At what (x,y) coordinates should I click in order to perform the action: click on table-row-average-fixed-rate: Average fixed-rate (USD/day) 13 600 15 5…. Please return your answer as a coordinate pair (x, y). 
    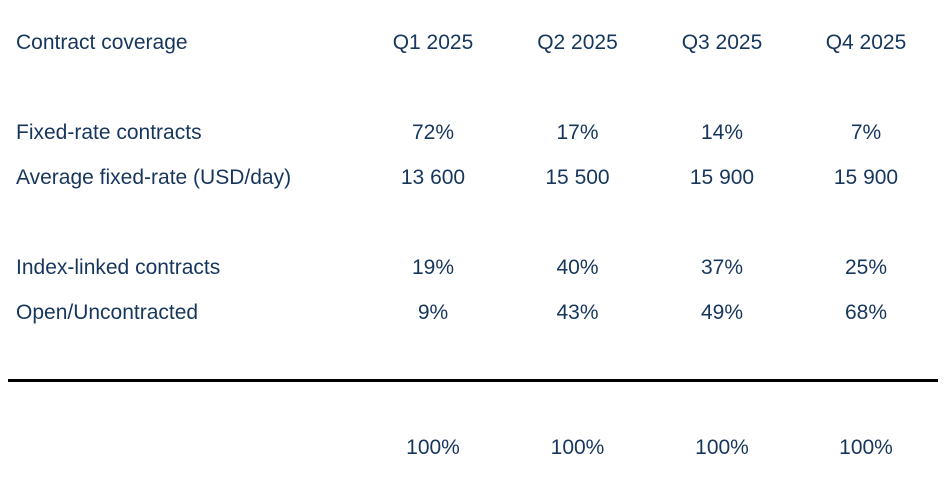
    Looking at the image, I should click on (473, 177).